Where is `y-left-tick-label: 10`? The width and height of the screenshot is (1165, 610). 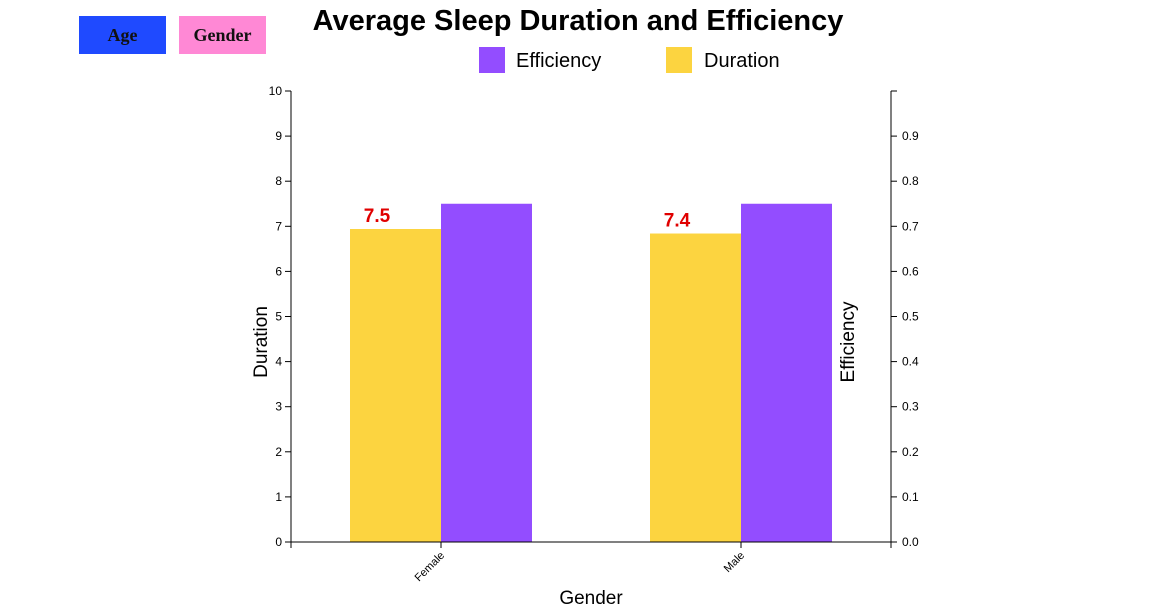
y-left-tick-label: 10 is located at coordinates (276, 91).